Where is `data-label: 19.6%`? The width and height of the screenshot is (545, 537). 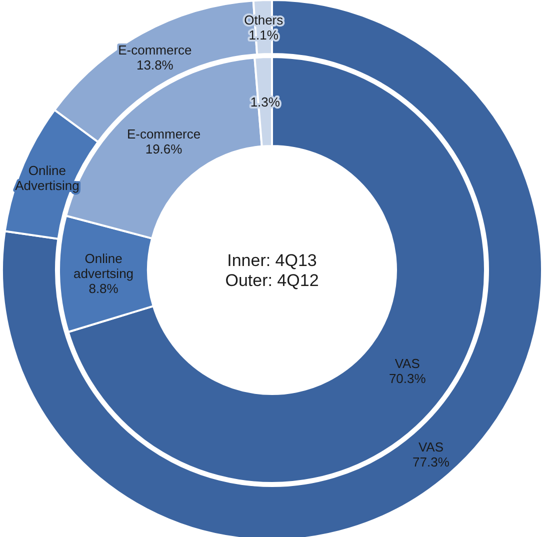
data-label: 19.6% is located at coordinates (164, 148).